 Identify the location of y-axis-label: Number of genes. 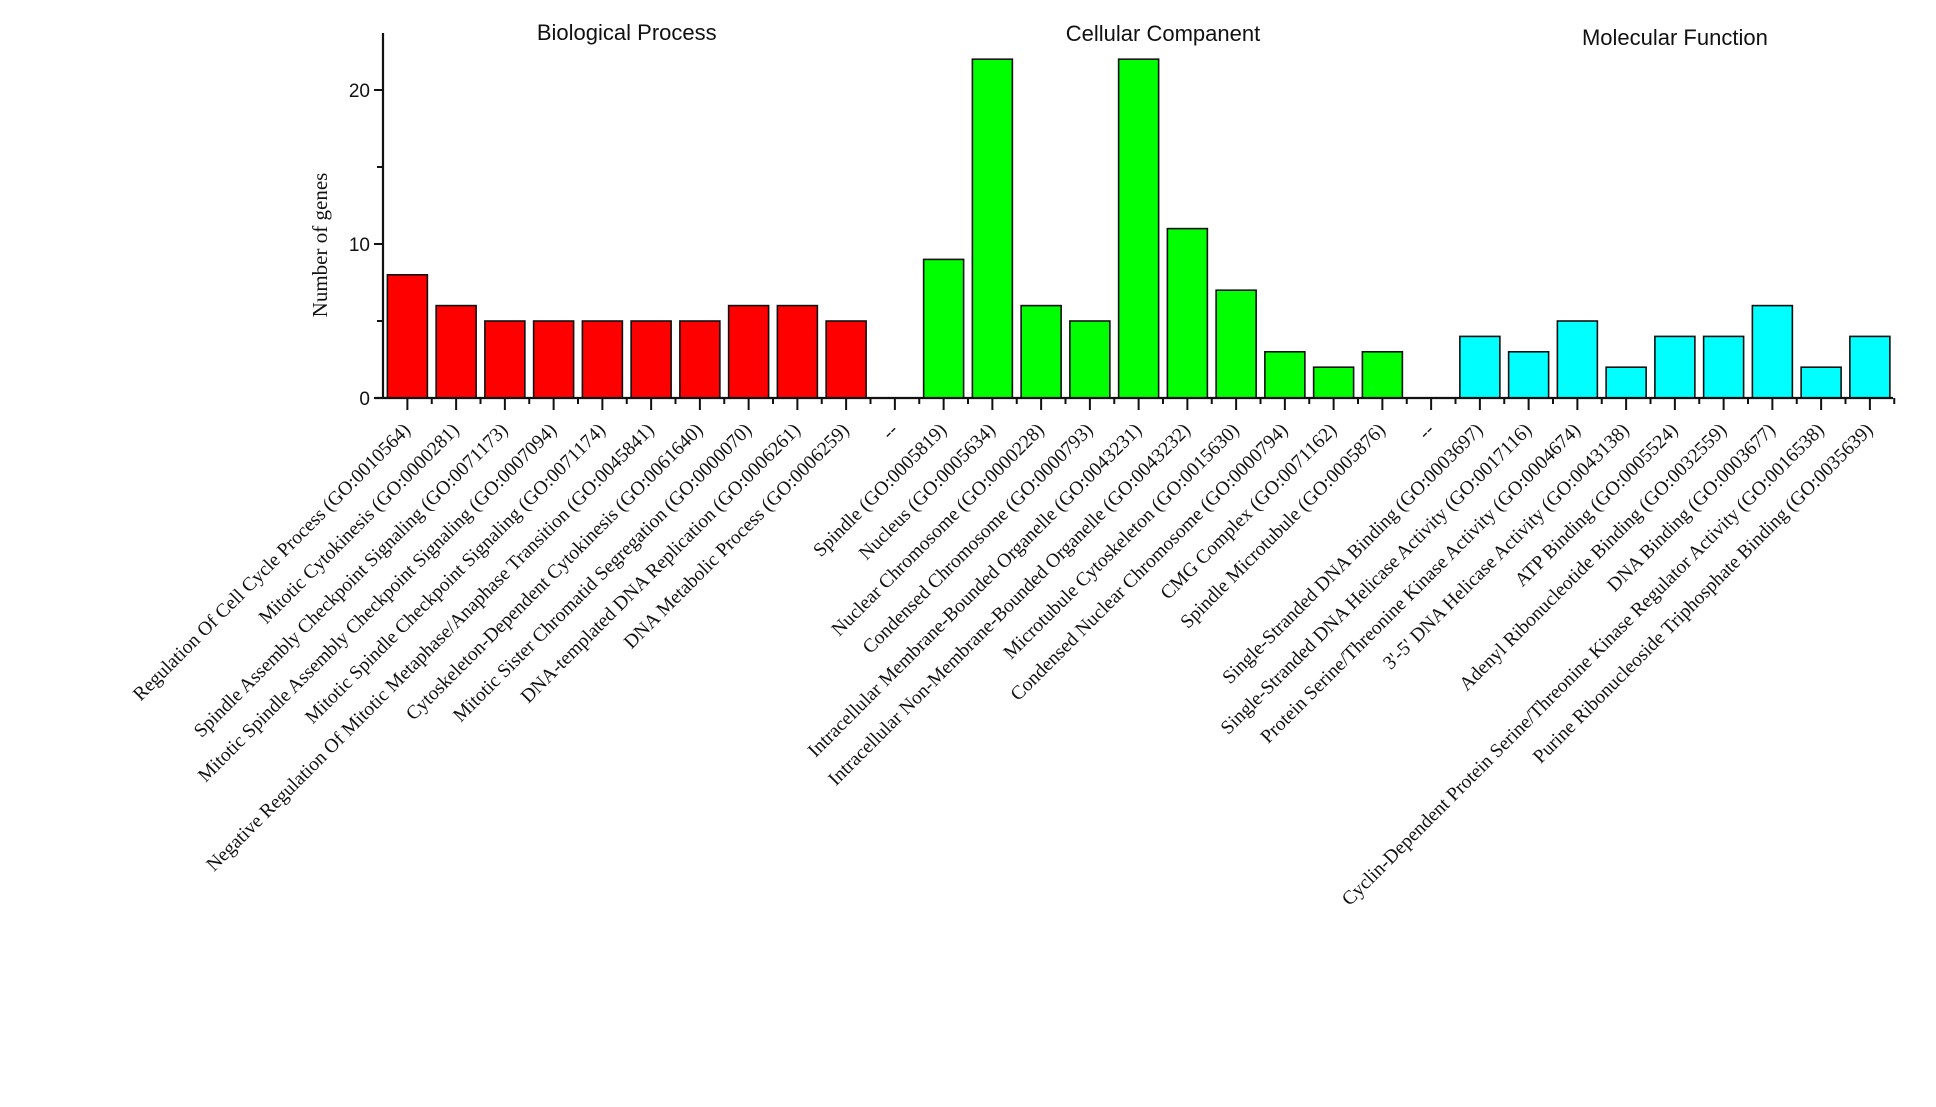
(320, 245).